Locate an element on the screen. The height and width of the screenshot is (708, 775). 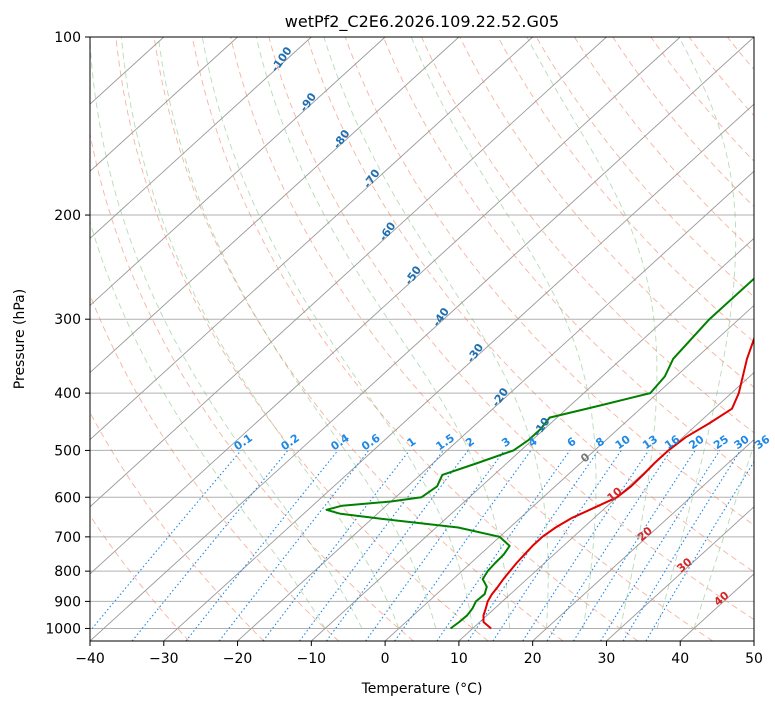
x-tick-label: −40 is located at coordinates (90, 659).